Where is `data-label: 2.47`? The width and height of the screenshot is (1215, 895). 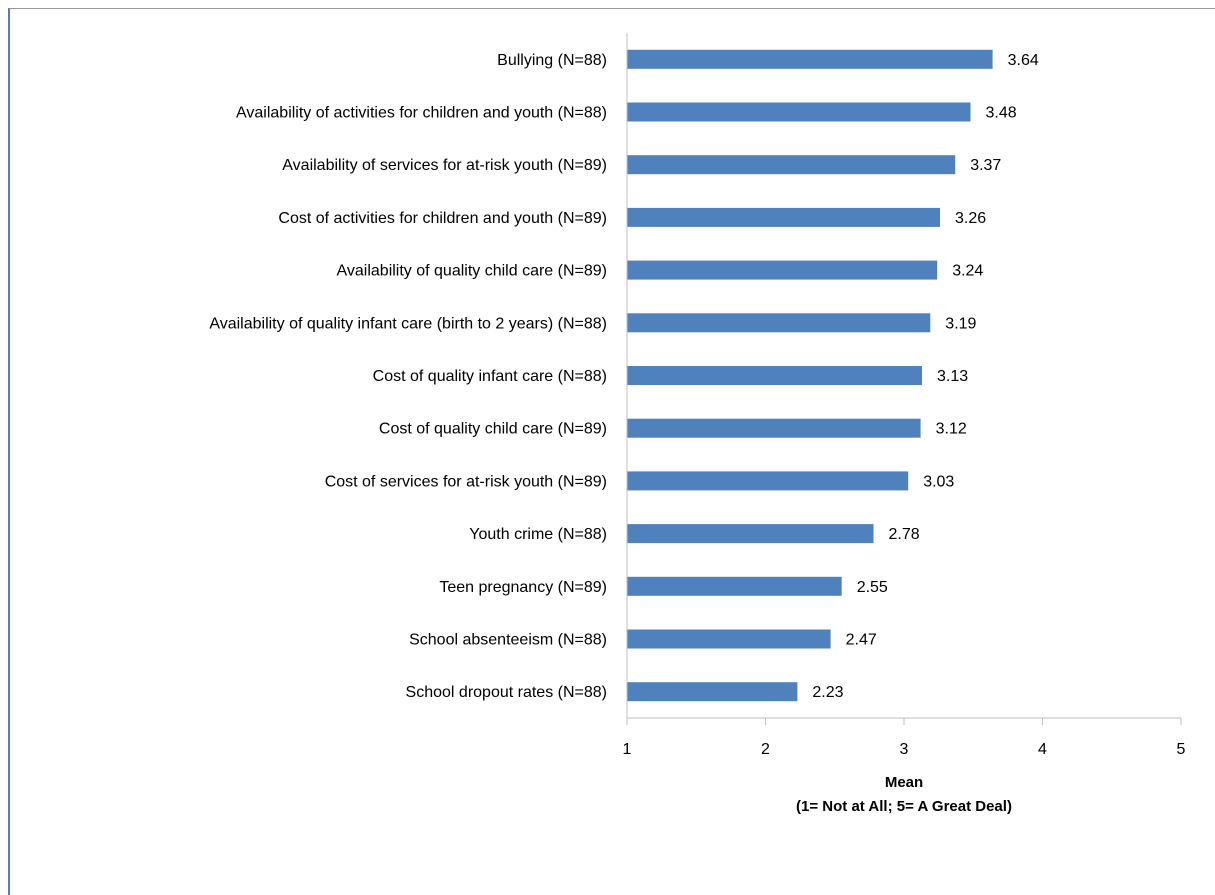 data-label: 2.47 is located at coordinates (861, 640).